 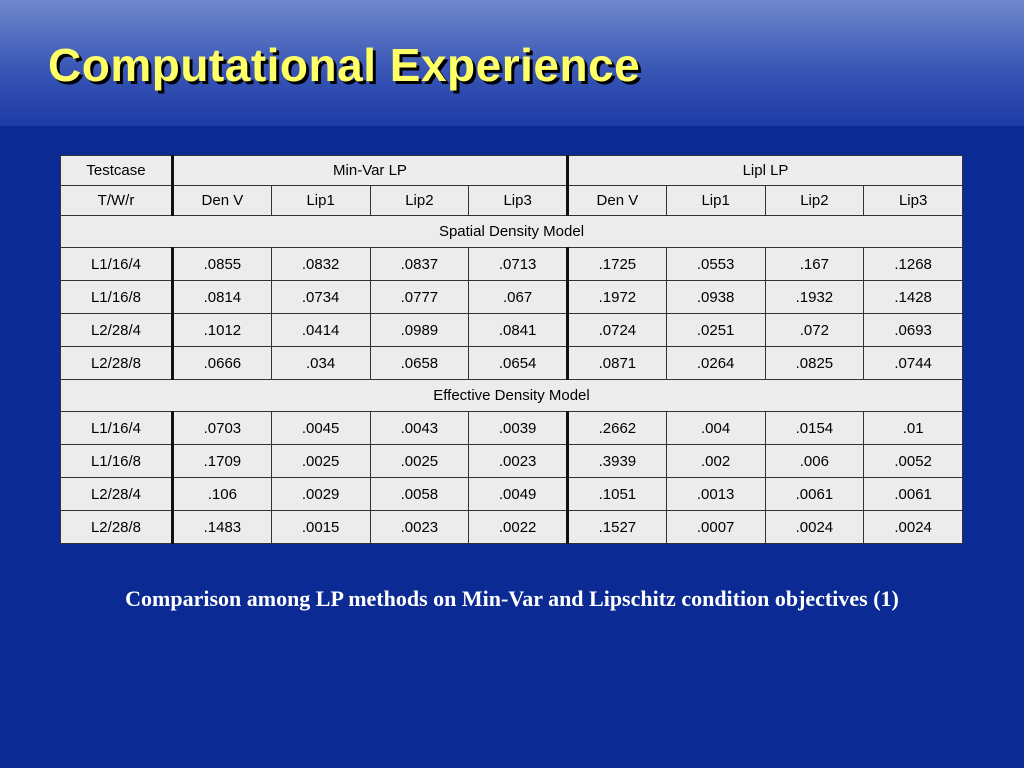 What do you see at coordinates (814, 428) in the screenshot?
I see `cell: .0154` at bounding box center [814, 428].